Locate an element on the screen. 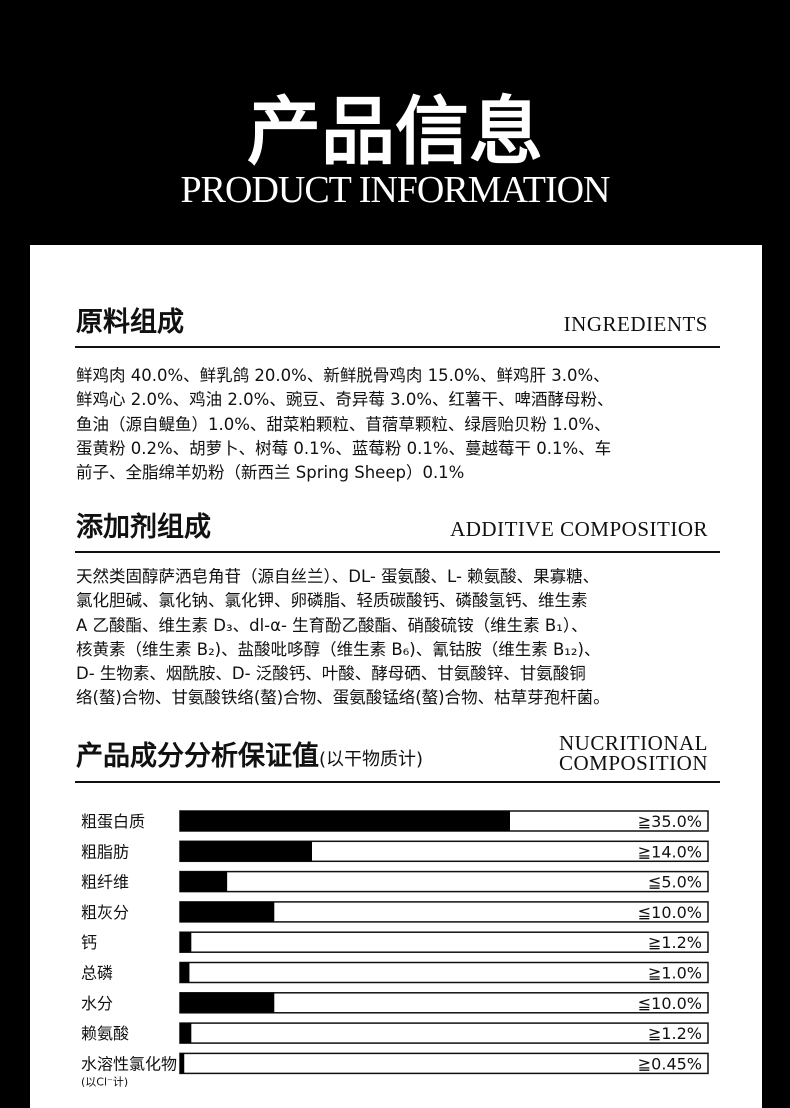 Image resolution: width=790 pixels, height=1108 pixels. text-line: 天然类固醇萨洒皂角苷（源自丝兰）、DL- 蛋氨酸、L- 赖氨酸、果寡糖、 is located at coordinates (338, 576).